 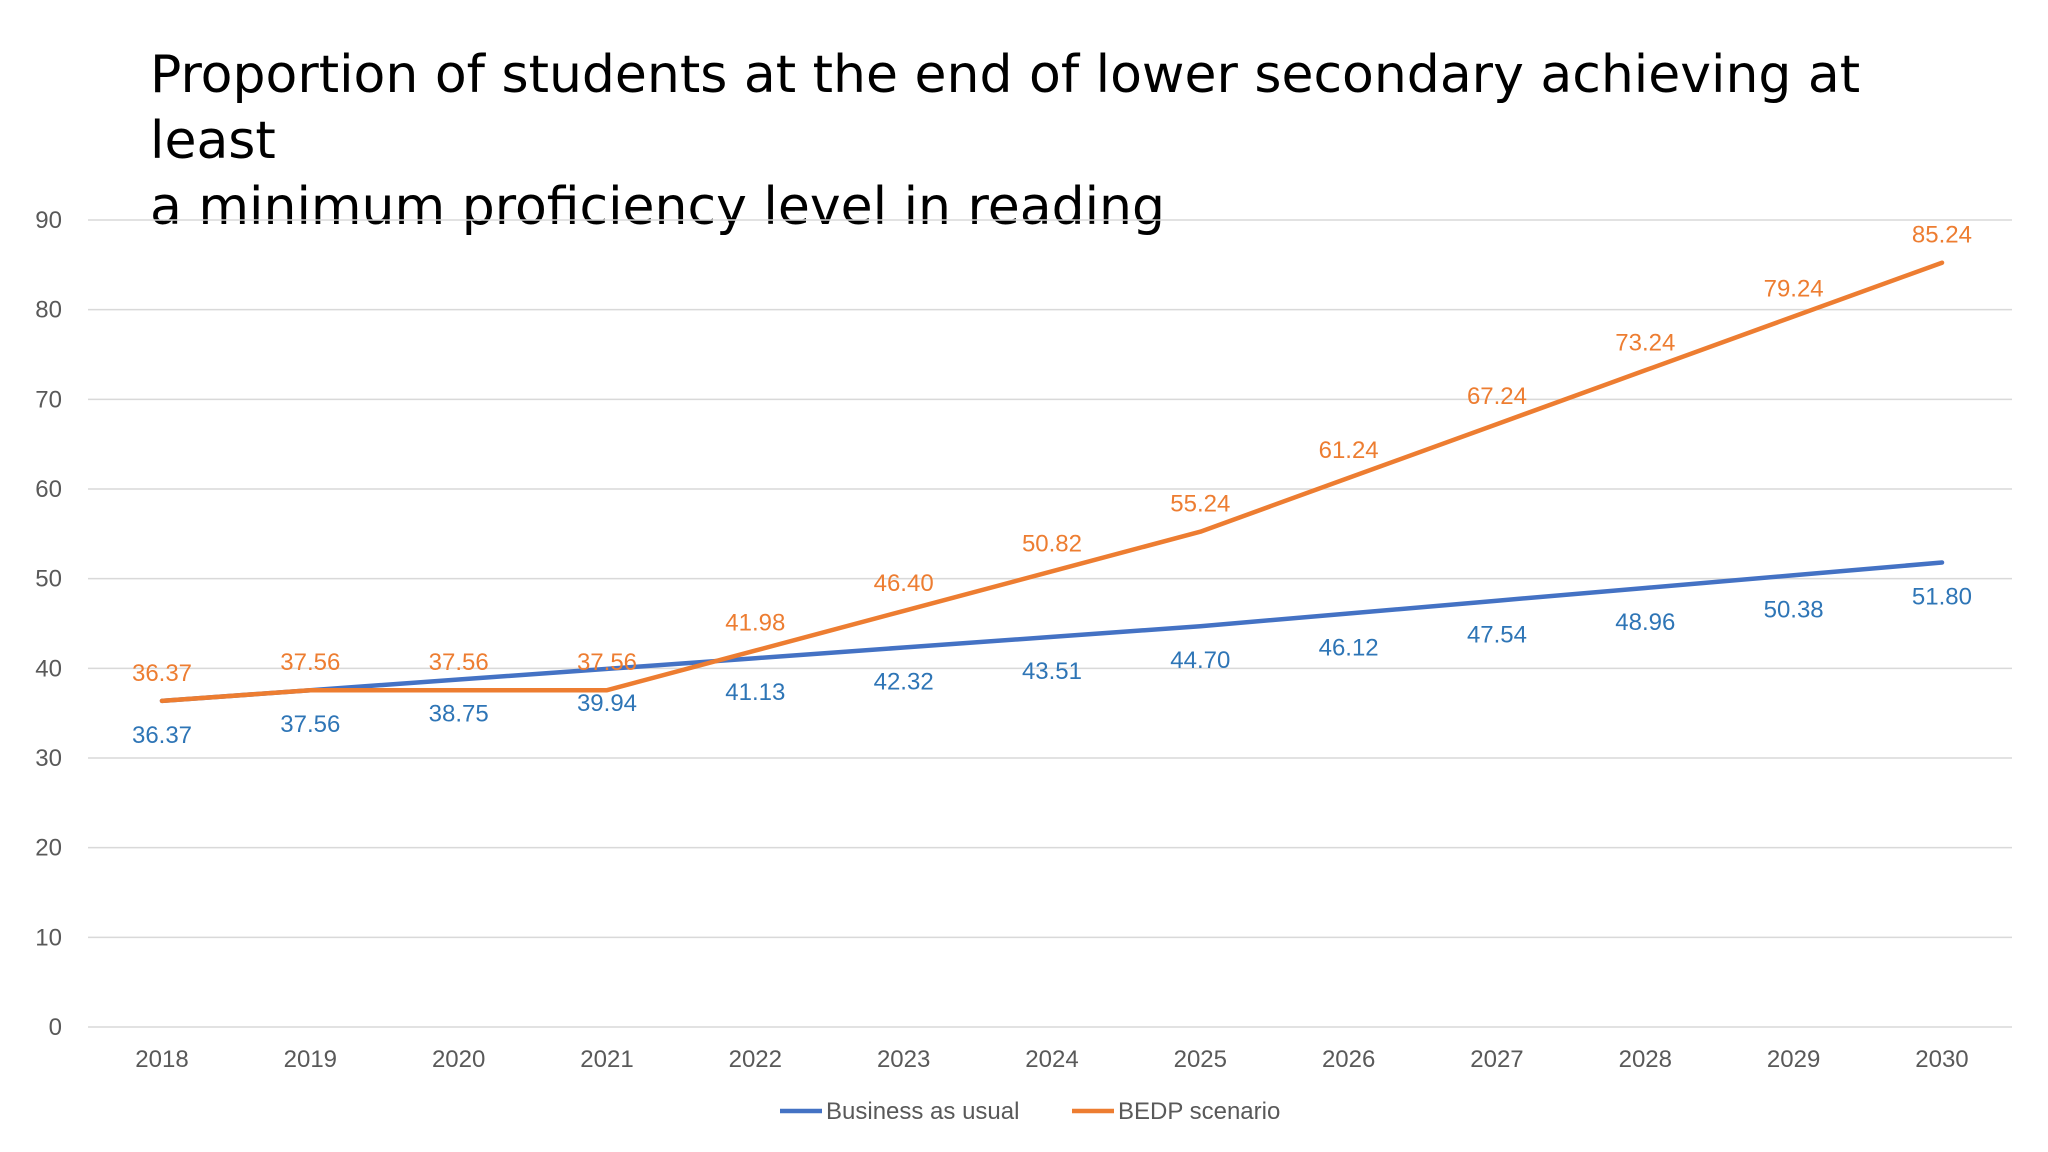 What do you see at coordinates (48, 758) in the screenshot?
I see `y-tick-label: 30` at bounding box center [48, 758].